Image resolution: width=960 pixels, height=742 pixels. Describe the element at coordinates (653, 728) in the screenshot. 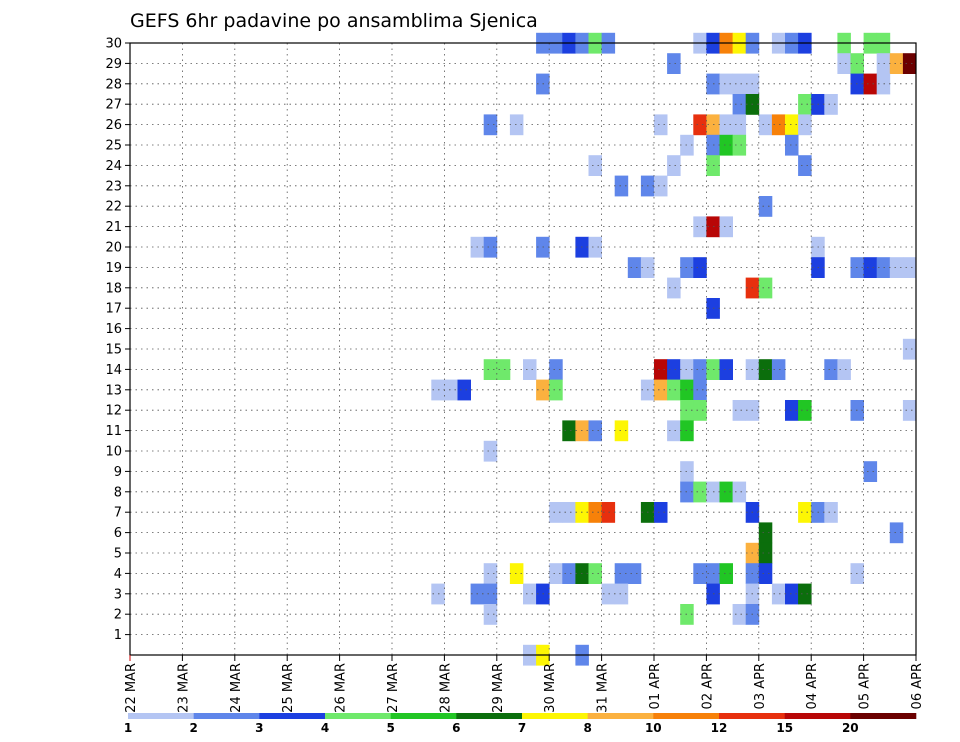

I see `colorbar-label: 10` at that location.